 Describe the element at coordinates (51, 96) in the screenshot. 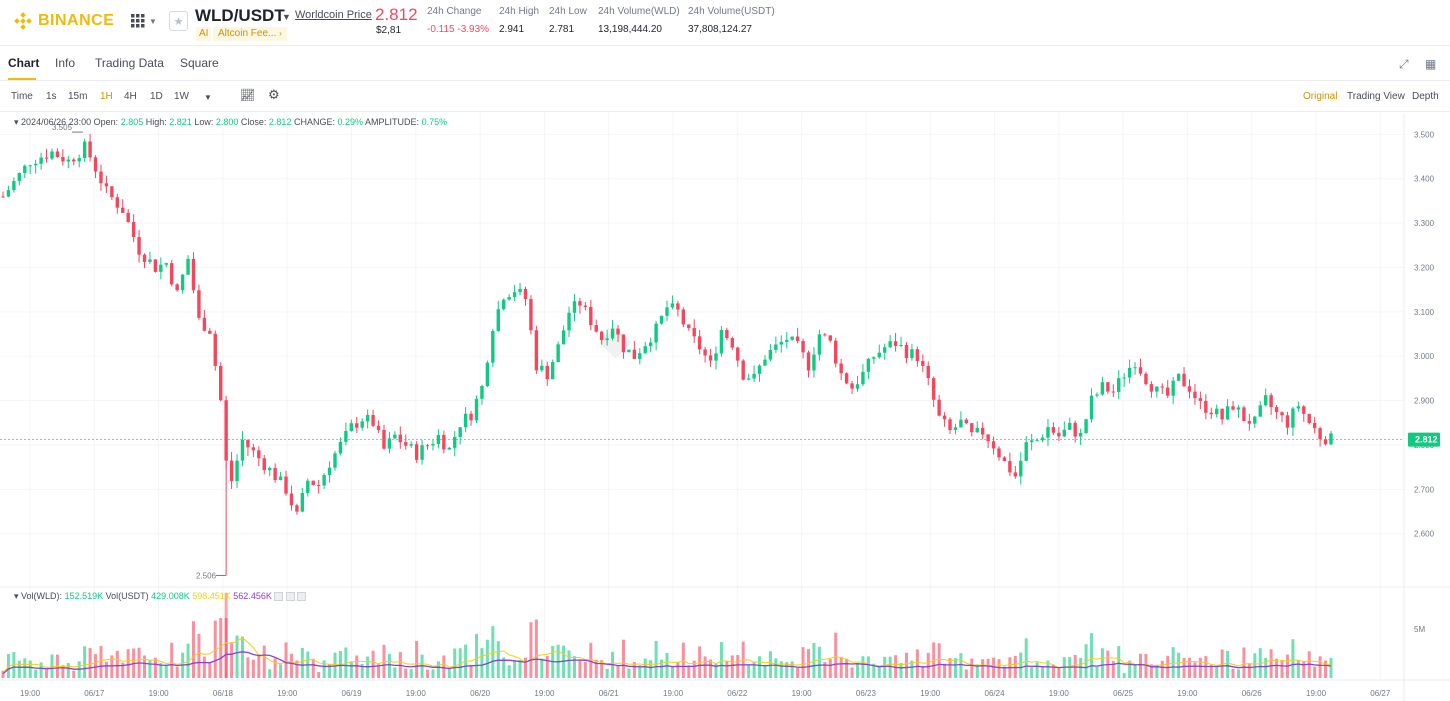

I see `interval-1s: 1s` at that location.